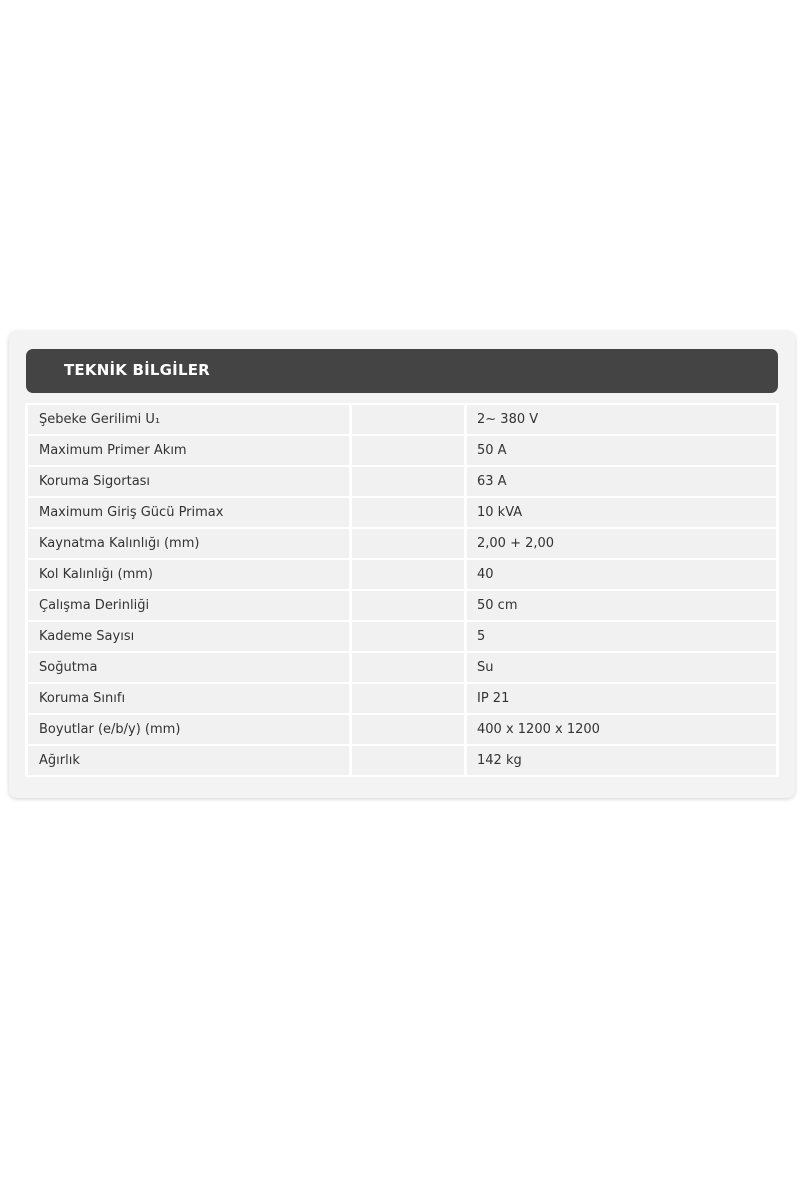 Image resolution: width=800 pixels, height=1200 pixels. What do you see at coordinates (188, 512) in the screenshot?
I see `spec-label: Maximum Giriş Gücü Primax` at bounding box center [188, 512].